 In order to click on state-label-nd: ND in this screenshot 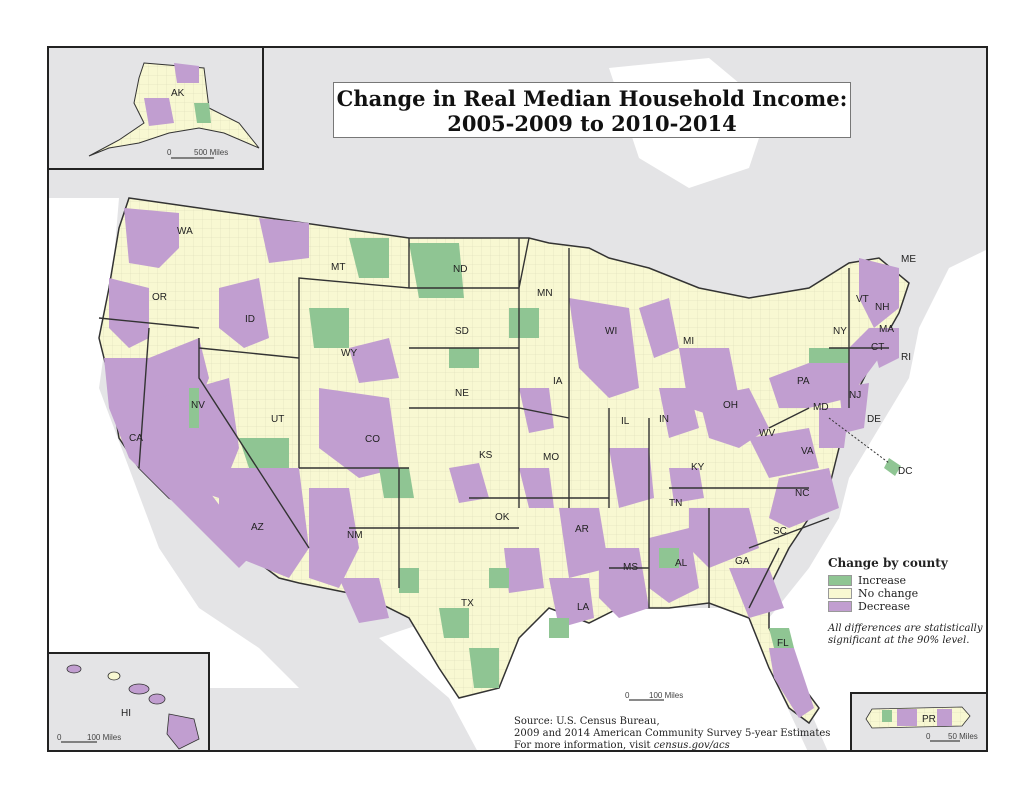, I will do `click(460, 269)`.